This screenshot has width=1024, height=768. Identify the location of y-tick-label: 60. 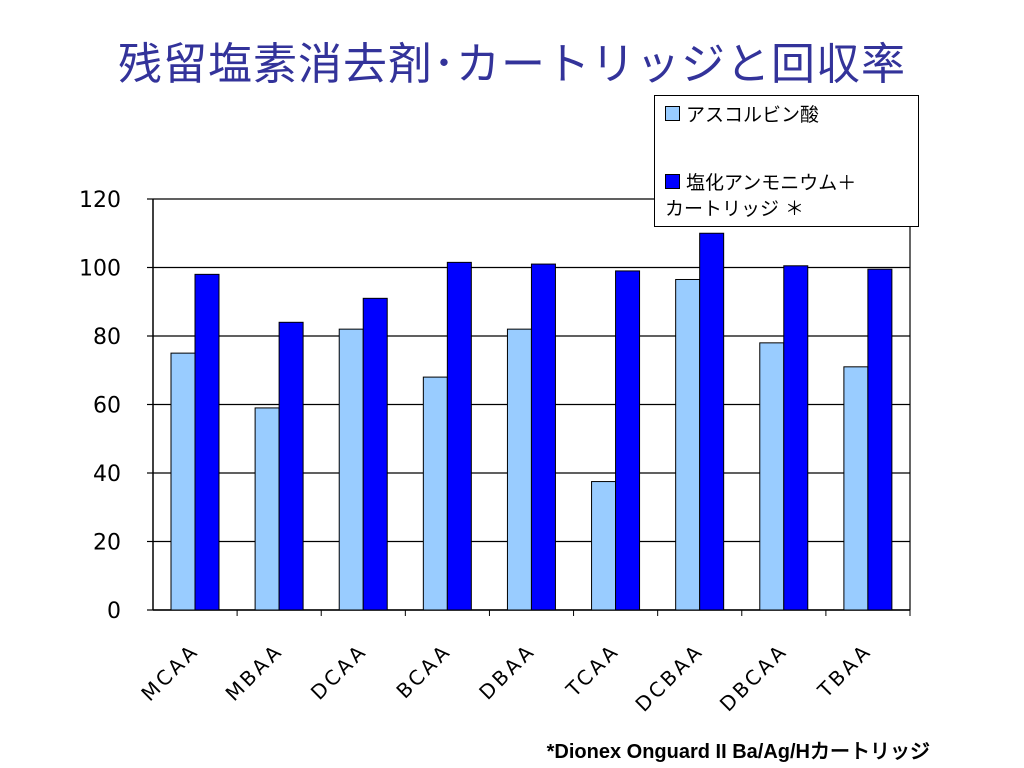
(107, 406).